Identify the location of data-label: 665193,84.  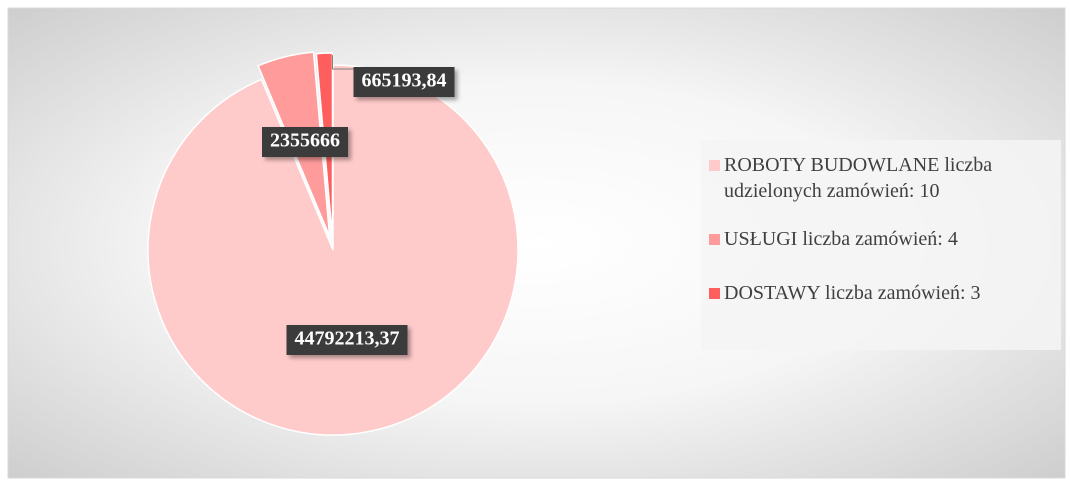
(404, 82).